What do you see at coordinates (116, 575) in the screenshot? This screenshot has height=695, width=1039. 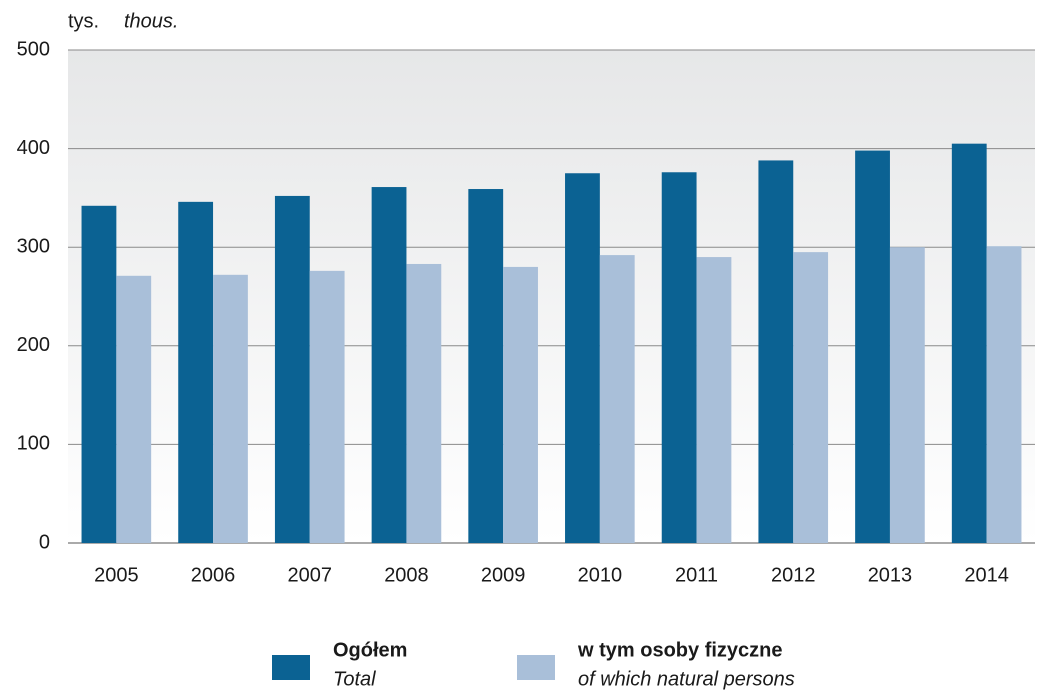 I see `x-tick-label: 2005` at bounding box center [116, 575].